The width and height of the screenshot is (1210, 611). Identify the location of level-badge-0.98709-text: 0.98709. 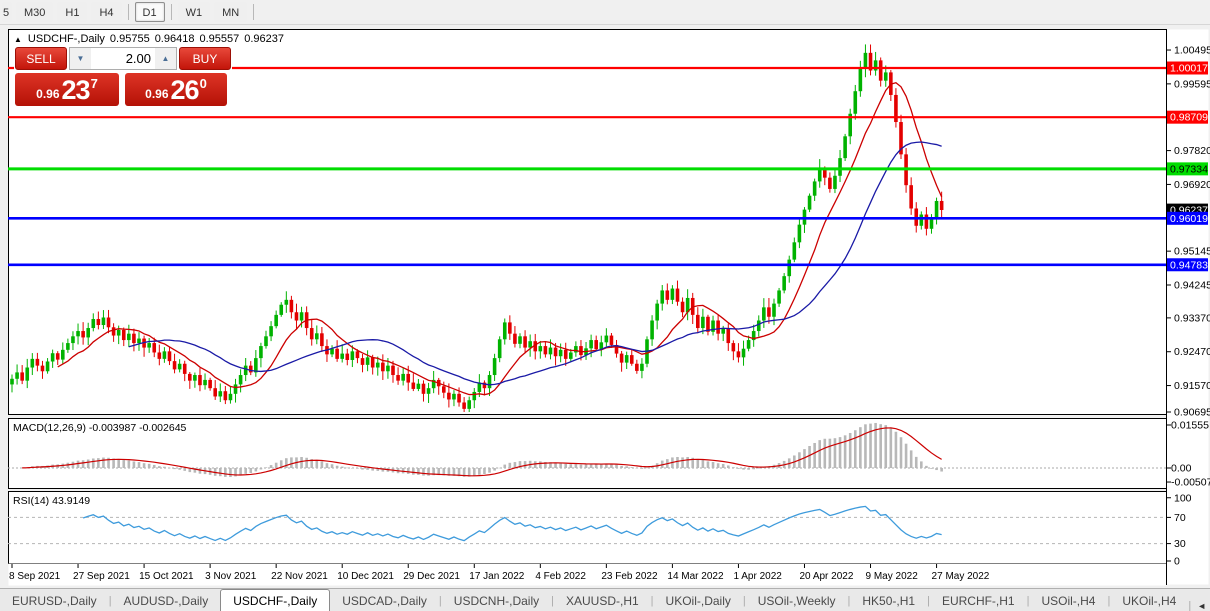
(1189, 118).